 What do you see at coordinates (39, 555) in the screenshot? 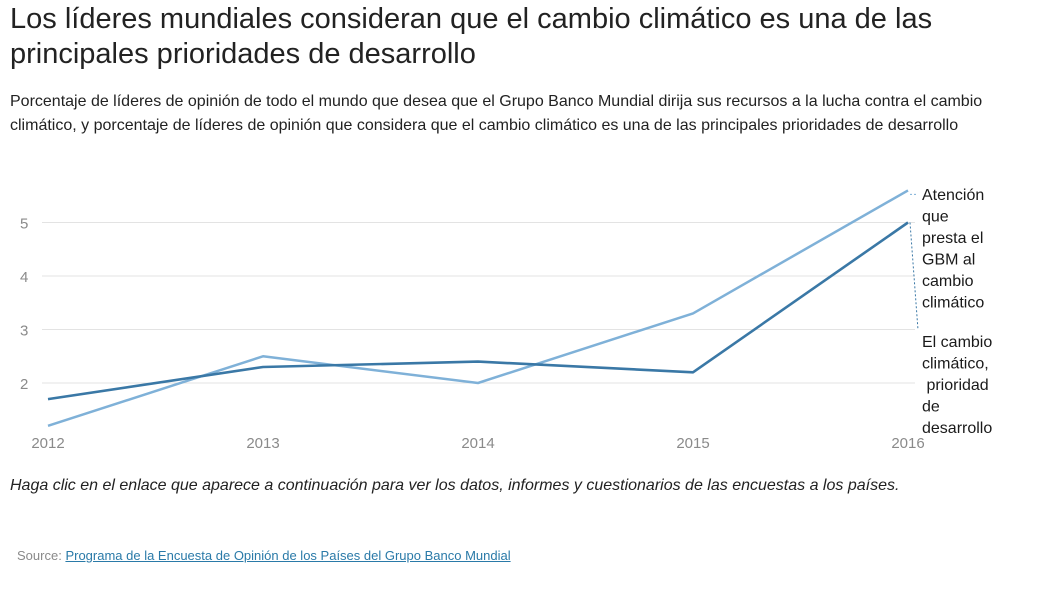
I see `source-label: Source:` at bounding box center [39, 555].